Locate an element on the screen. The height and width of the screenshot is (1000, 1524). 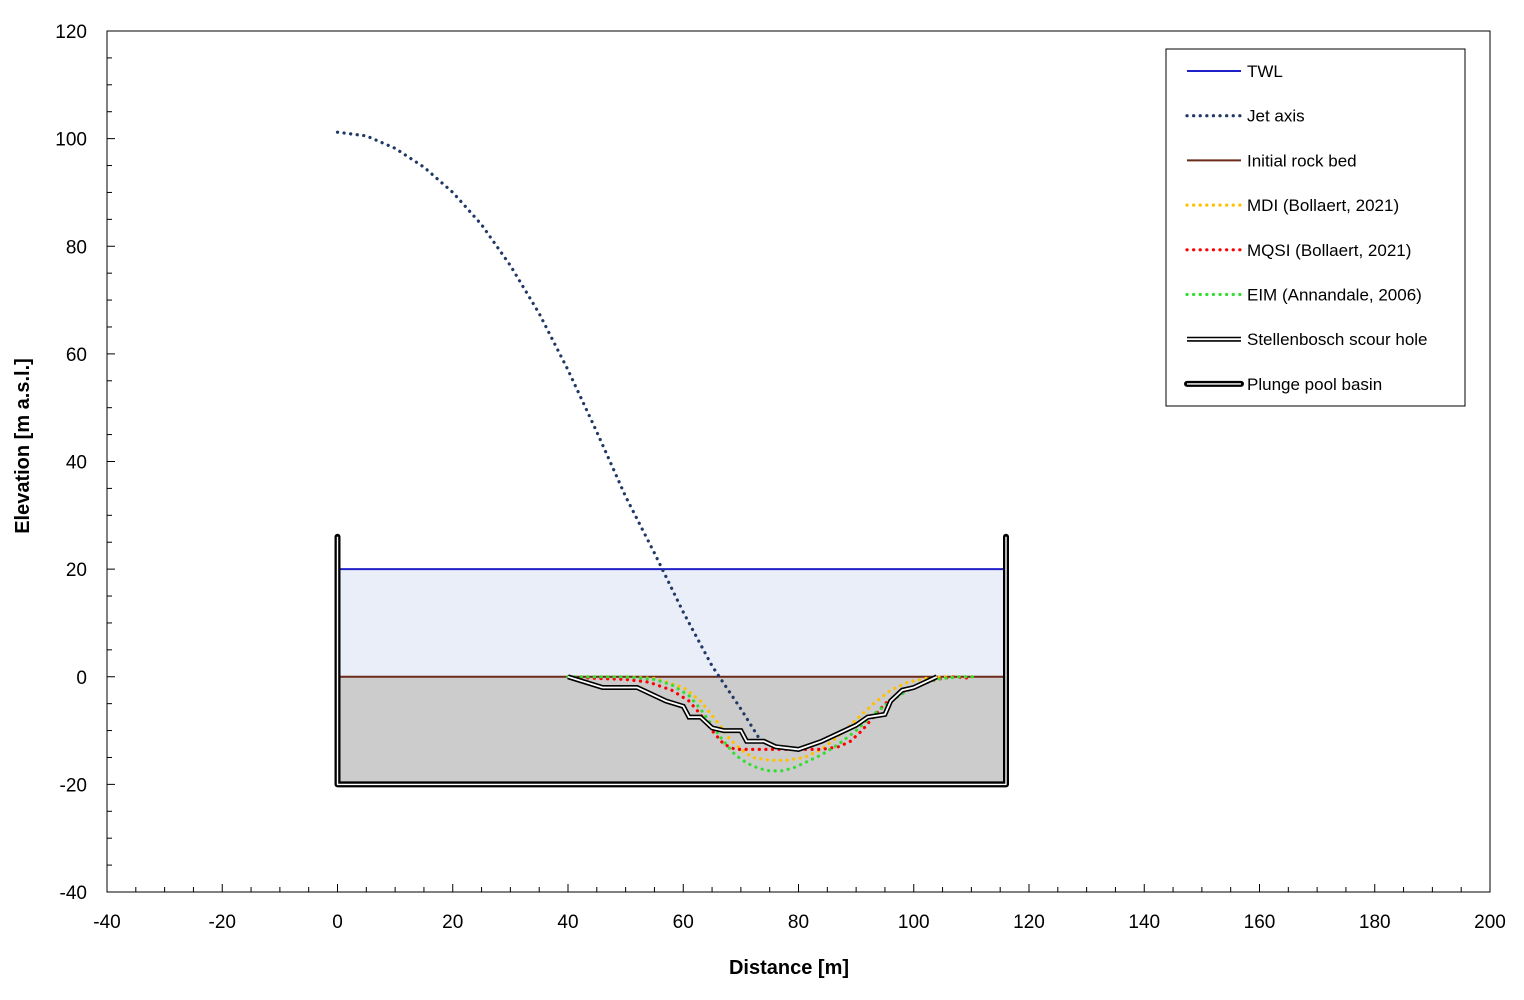
y-tick-label: 0 is located at coordinates (81, 678).